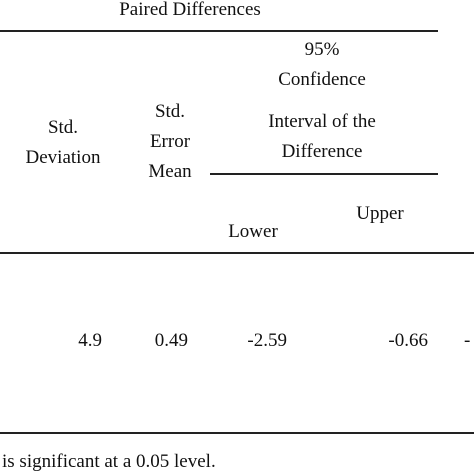  Describe the element at coordinates (253, 231) in the screenshot. I see `column-header: Lower` at that location.